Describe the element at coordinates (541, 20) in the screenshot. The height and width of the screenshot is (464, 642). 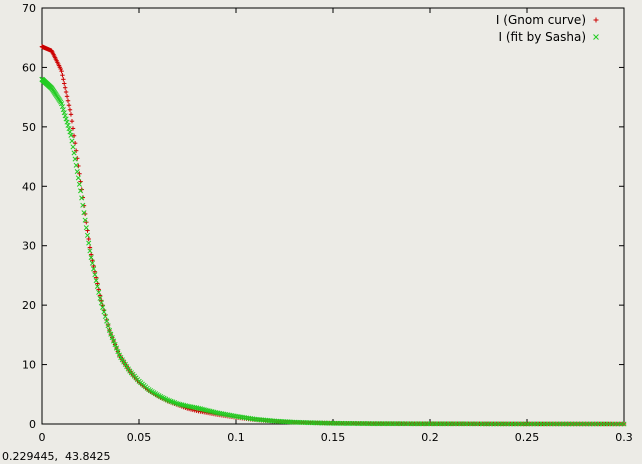
I see `legend-label-gnom-curve: I (Gnom curve)` at that location.